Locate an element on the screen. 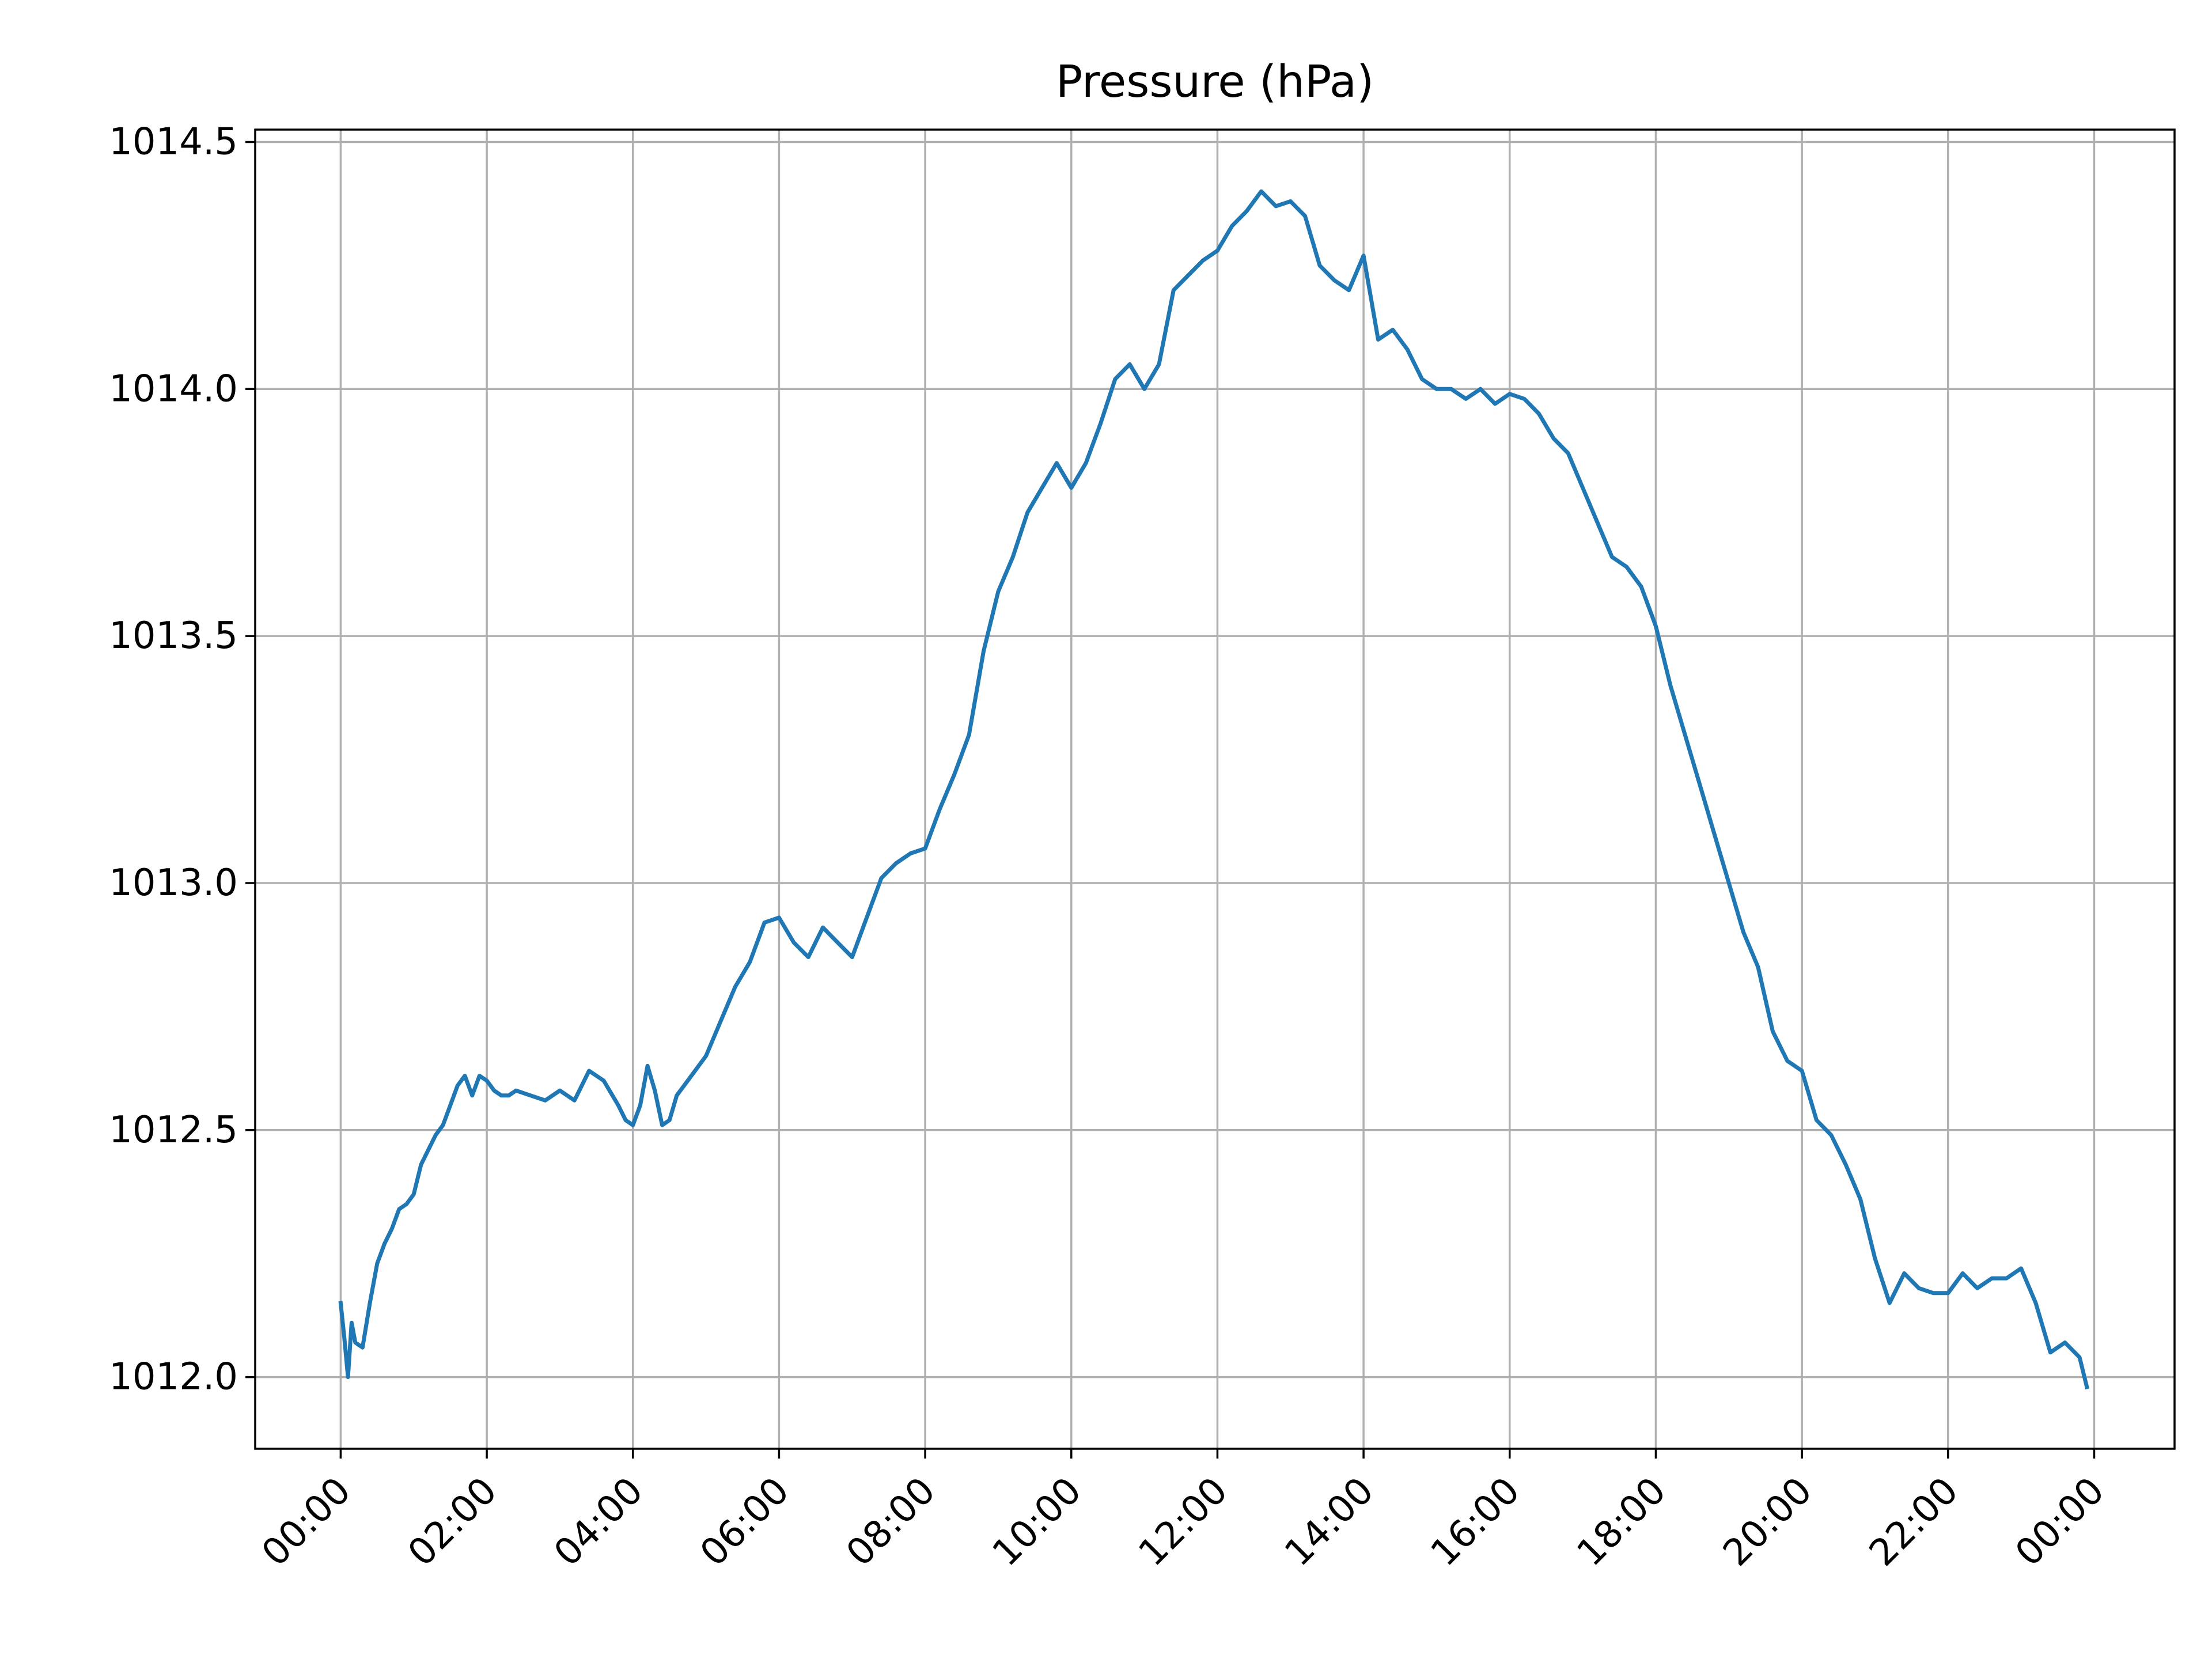 This screenshot has width=2212, height=1659. y-tick-label: 1013.5 is located at coordinates (173, 636).